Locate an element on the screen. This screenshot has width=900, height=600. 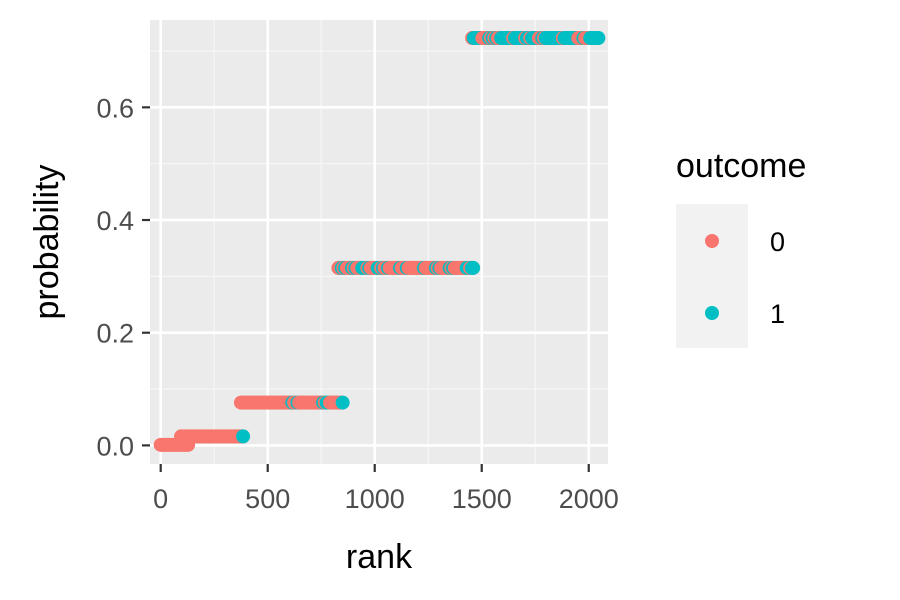
legend: outcome 0 1 is located at coordinates (741, 247).